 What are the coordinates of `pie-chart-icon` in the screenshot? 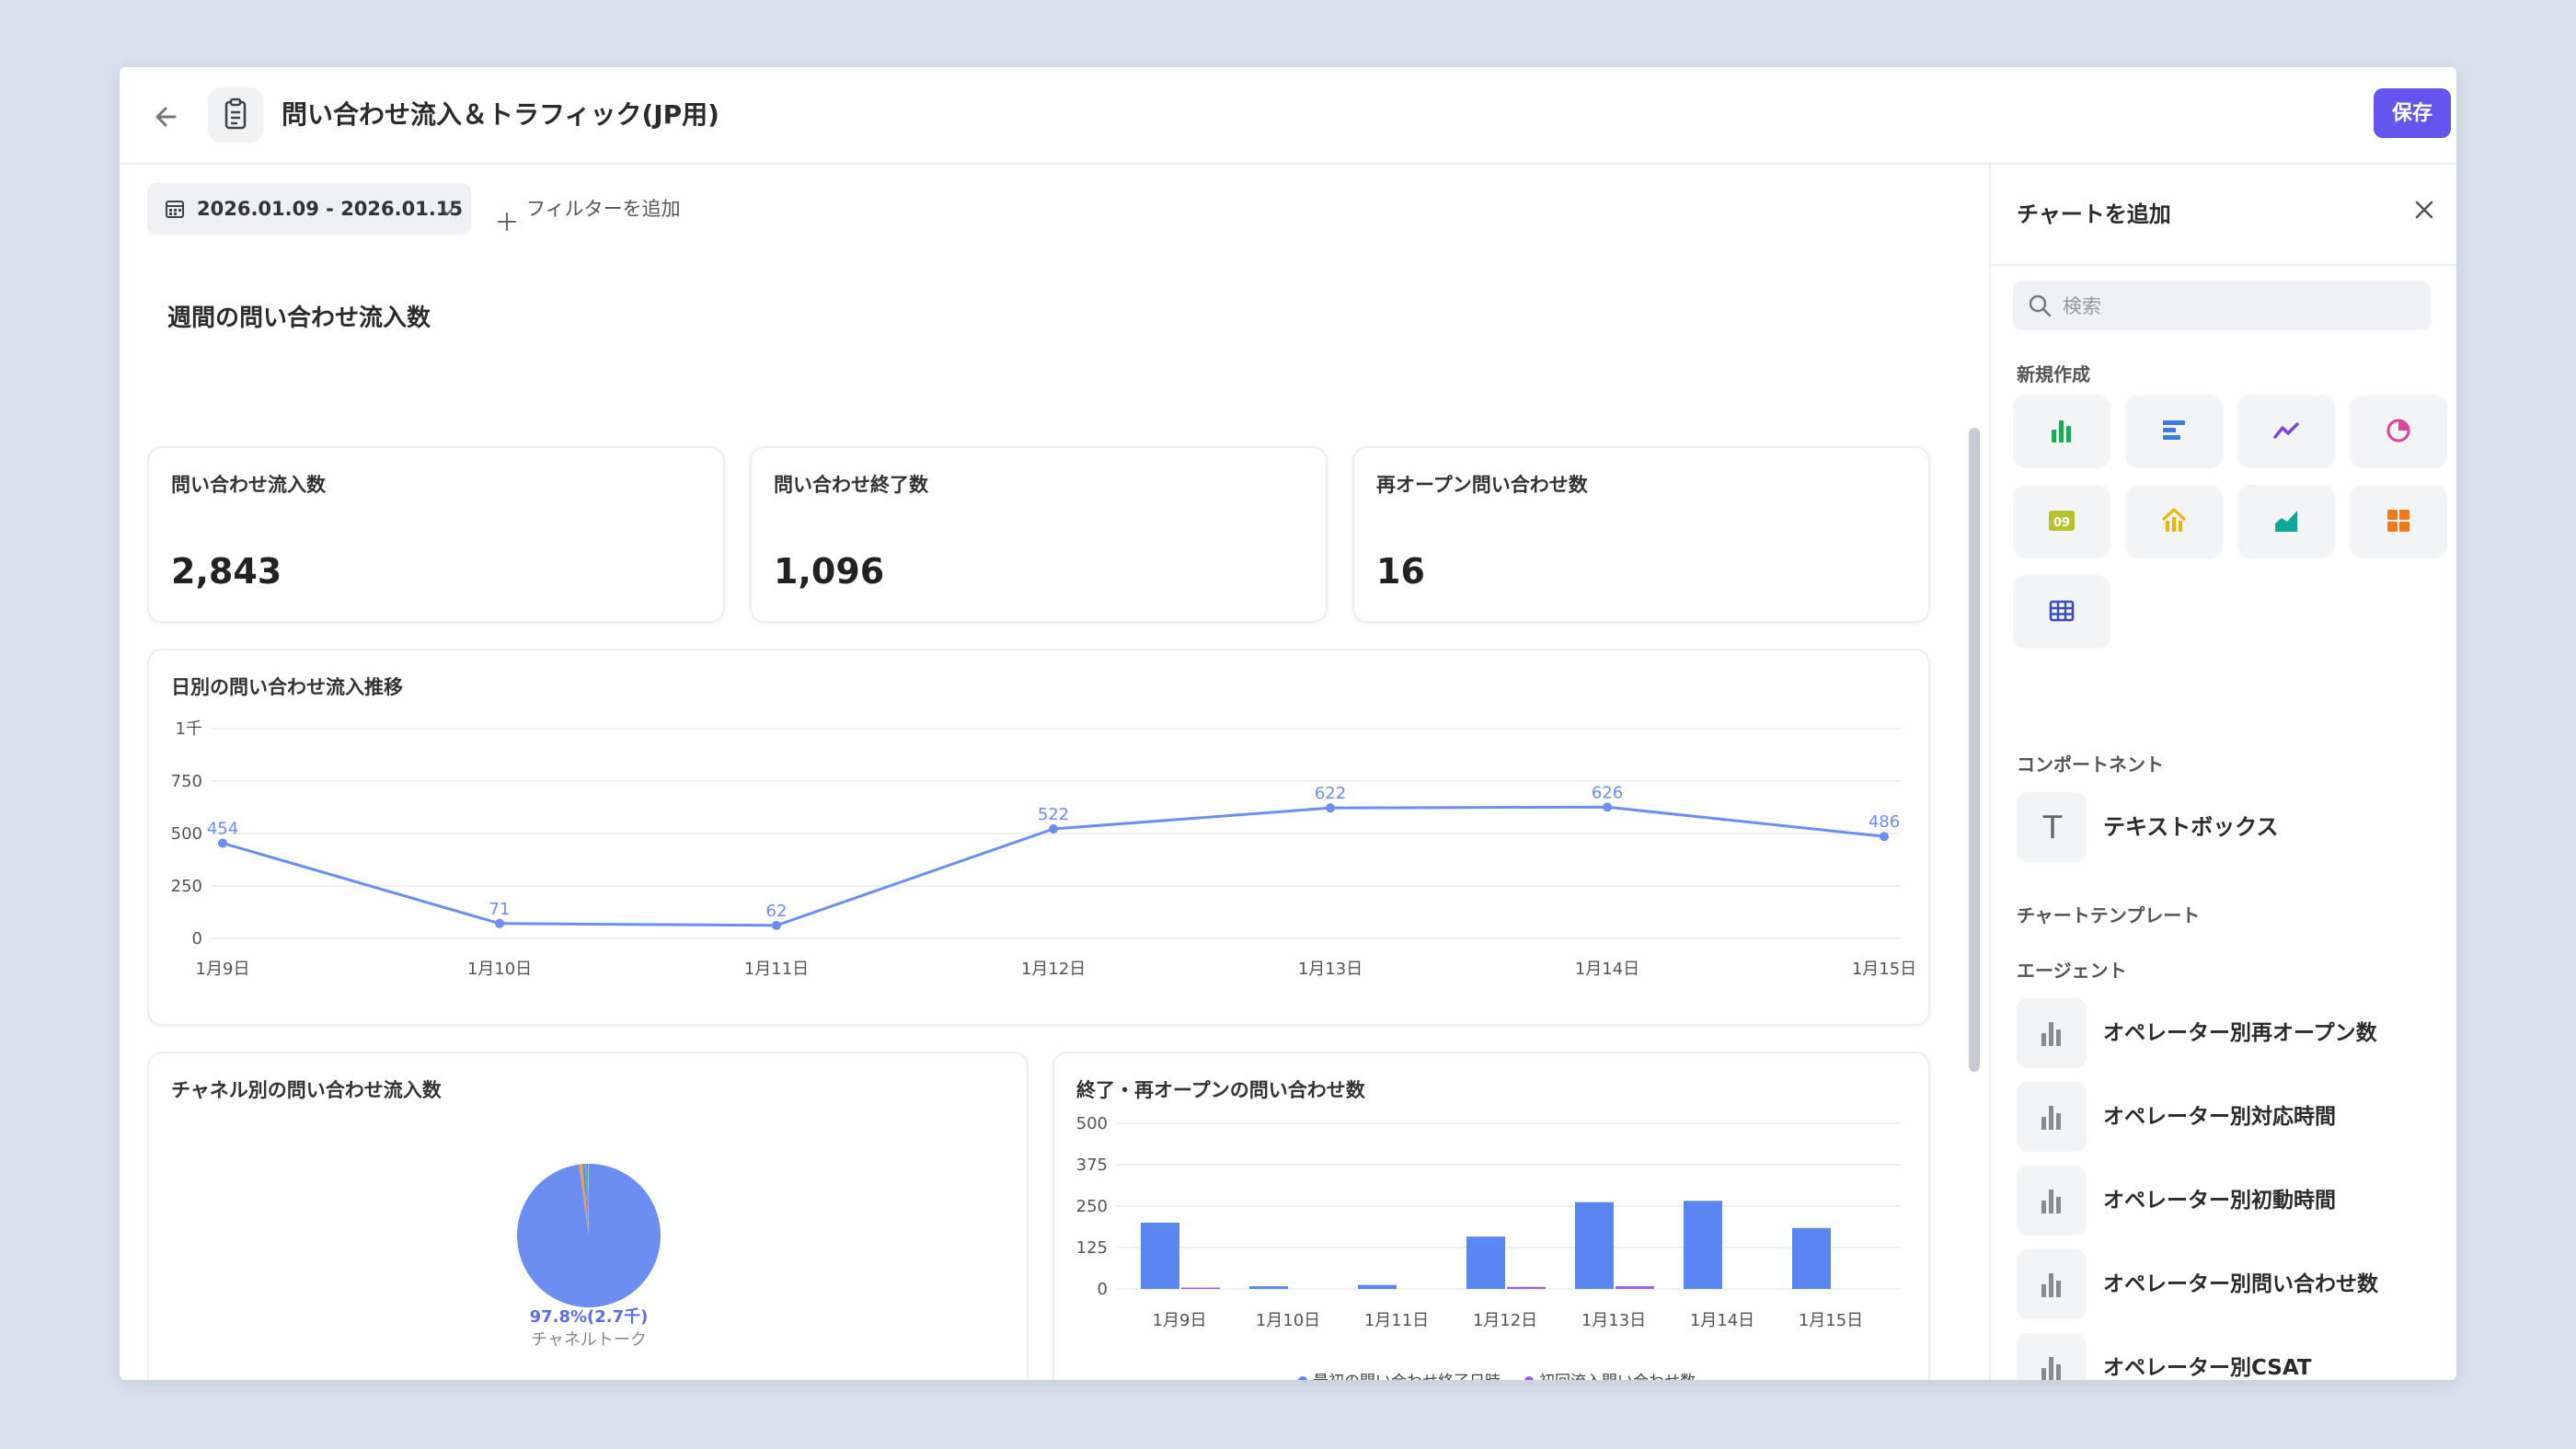 It's located at (2398, 431).